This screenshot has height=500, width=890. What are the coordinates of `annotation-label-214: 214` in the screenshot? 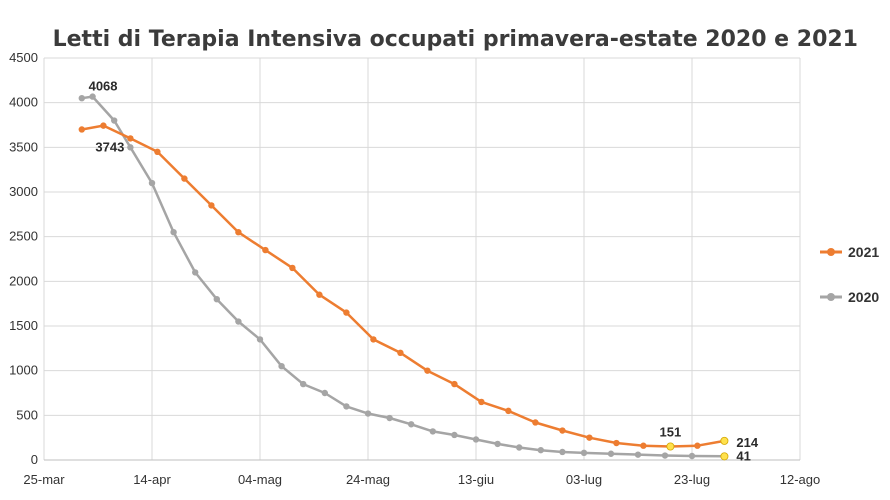 It's located at (747, 442).